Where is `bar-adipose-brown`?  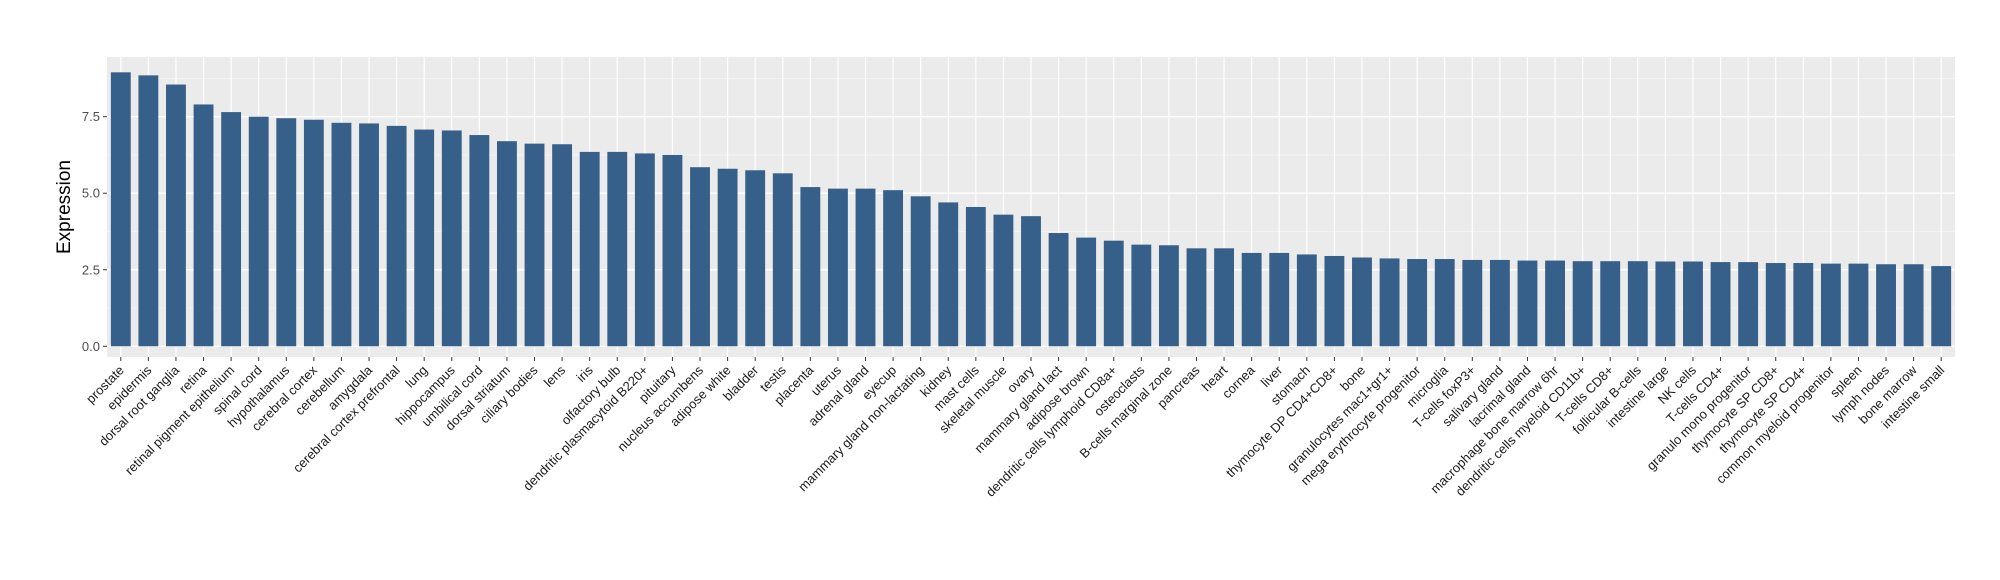 bar-adipose-brown is located at coordinates (1086, 292).